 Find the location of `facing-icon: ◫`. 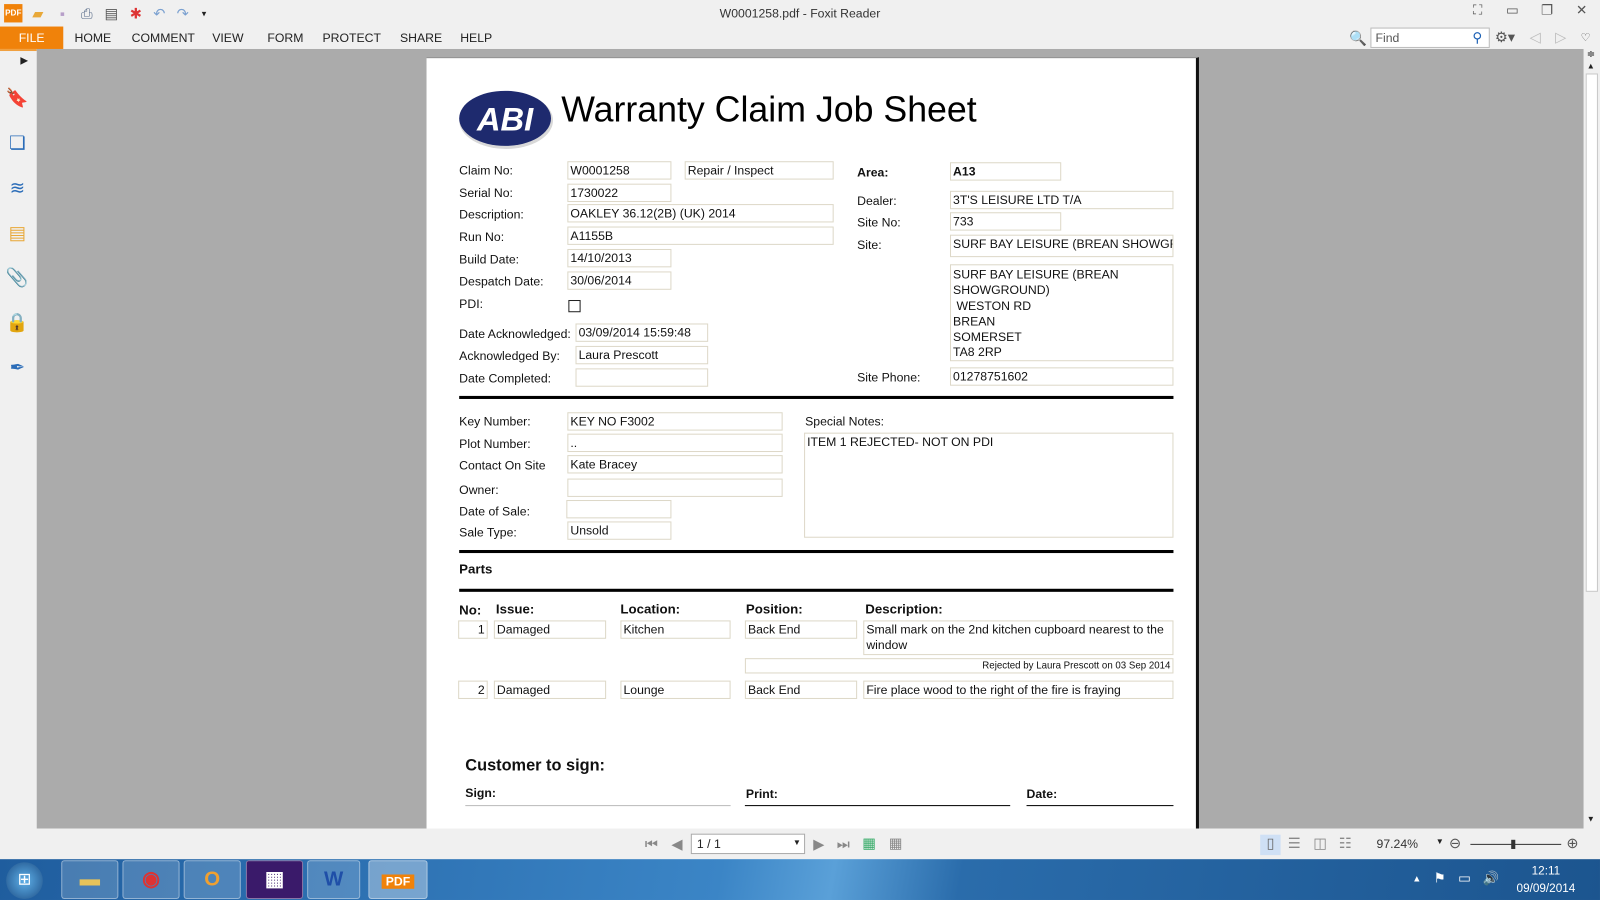

facing-icon: ◫ is located at coordinates (1320, 843).